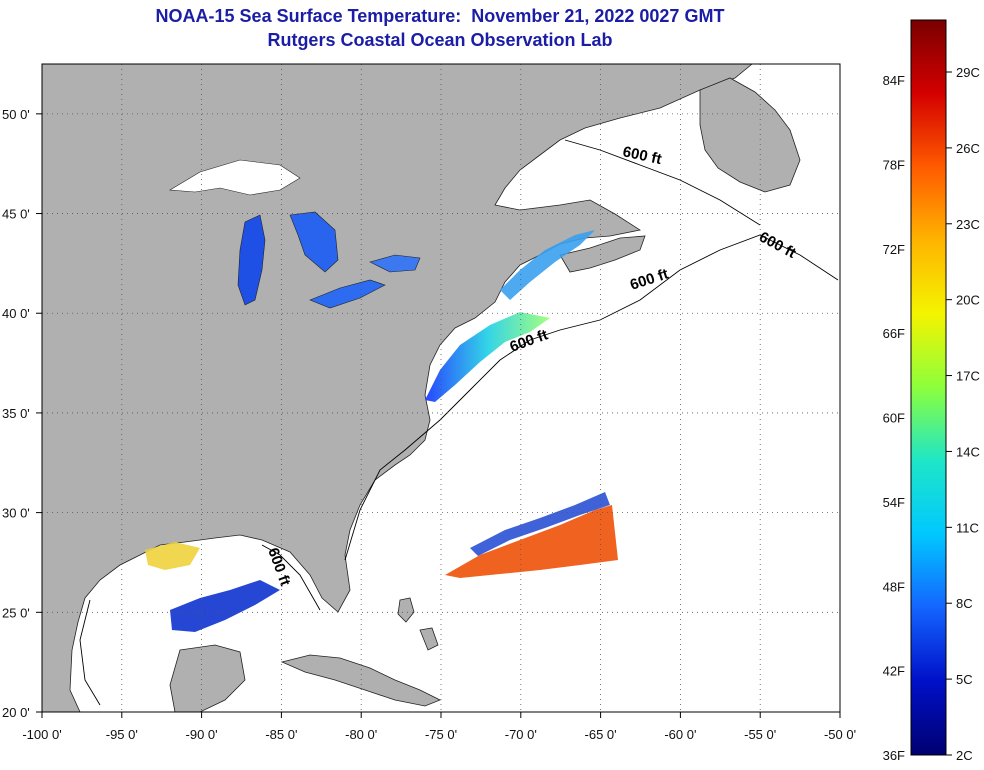 The height and width of the screenshot is (770, 984). I want to click on latitude-axis: 50 0' 45 0' 40 0' 35 0' 30 0' 25 0' 20 0', so click(22, 413).